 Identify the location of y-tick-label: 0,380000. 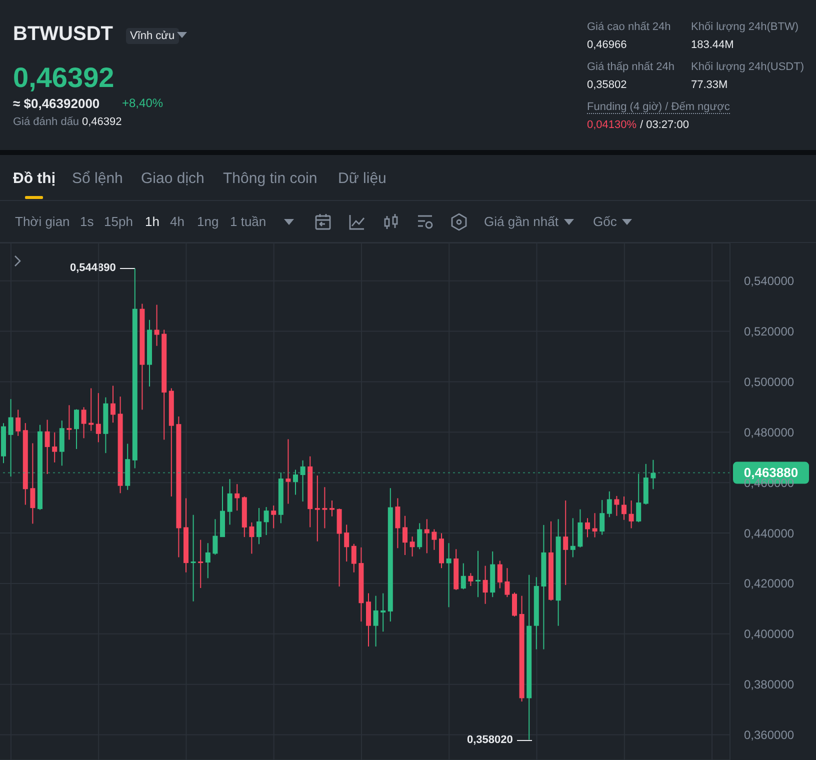
(769, 685).